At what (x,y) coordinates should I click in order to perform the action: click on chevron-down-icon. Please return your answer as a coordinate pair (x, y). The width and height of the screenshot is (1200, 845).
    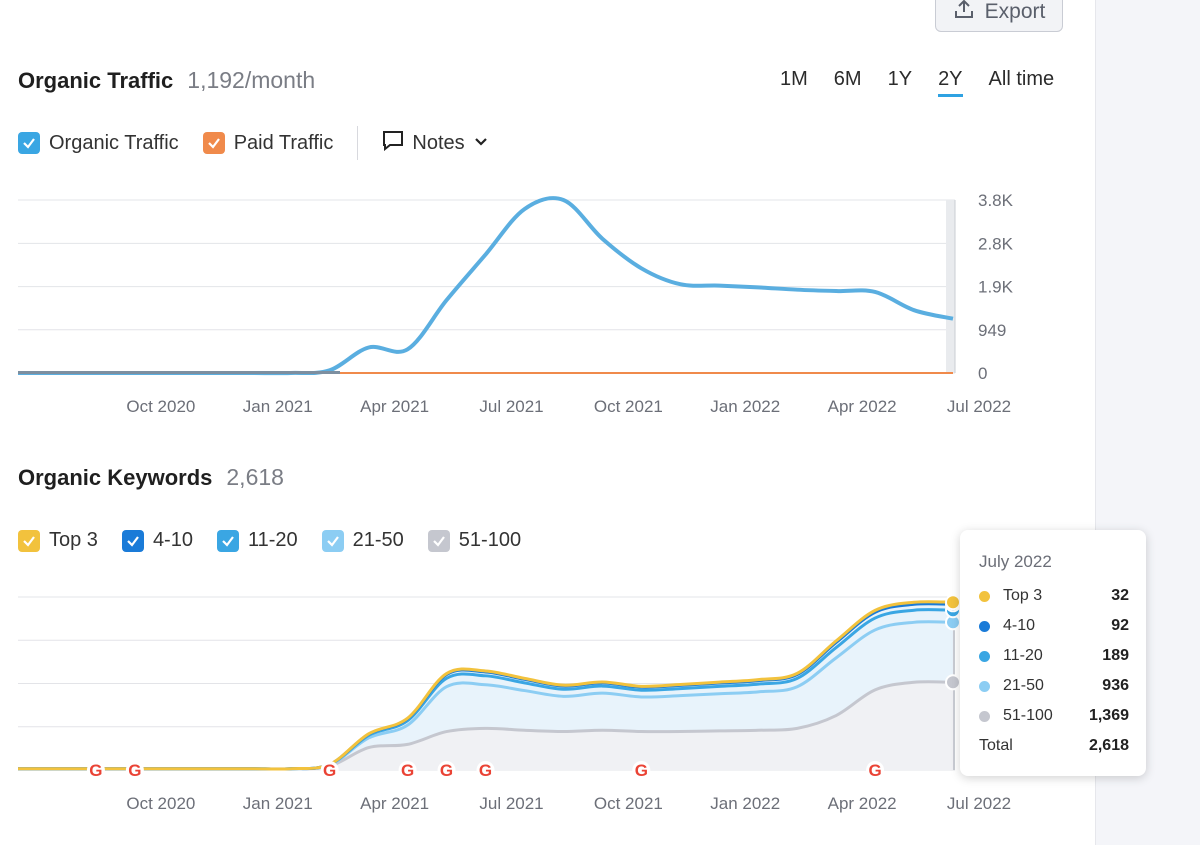
    Looking at the image, I should click on (481, 143).